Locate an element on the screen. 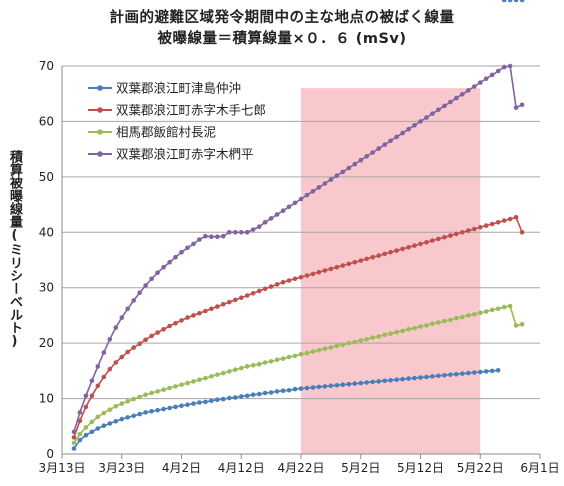 The width and height of the screenshot is (564, 486). x-tick-label: 6月1日 is located at coordinates (539, 468).